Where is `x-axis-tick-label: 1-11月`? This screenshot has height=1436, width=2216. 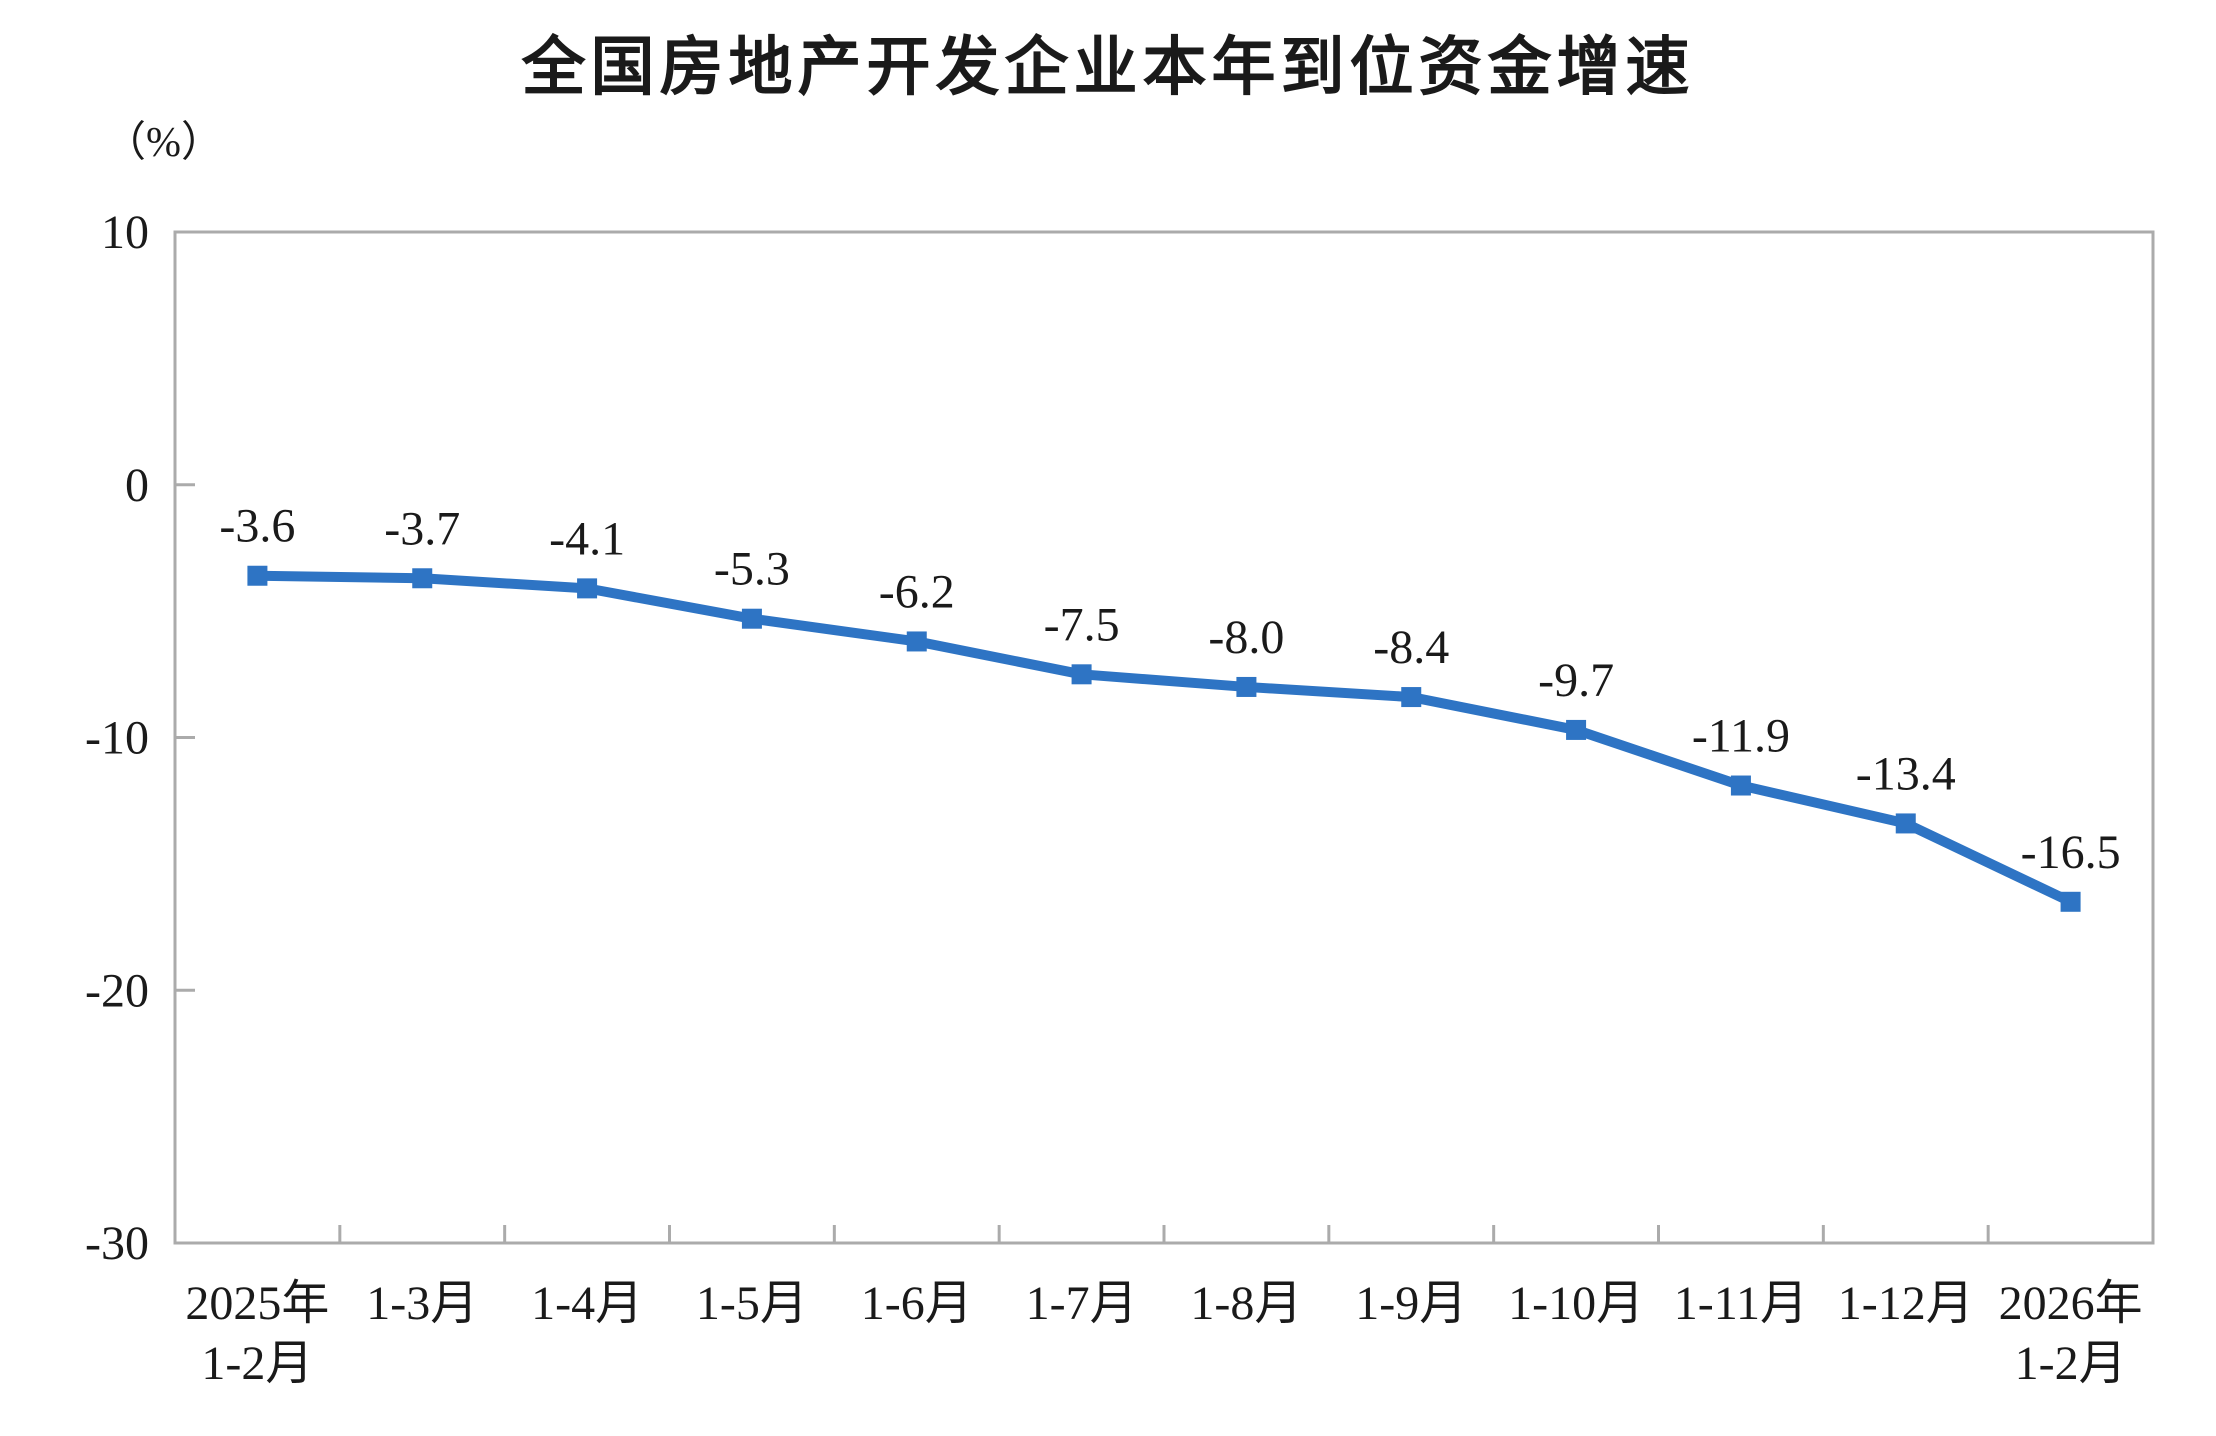 x-axis-tick-label: 1-11月 is located at coordinates (1741, 1303).